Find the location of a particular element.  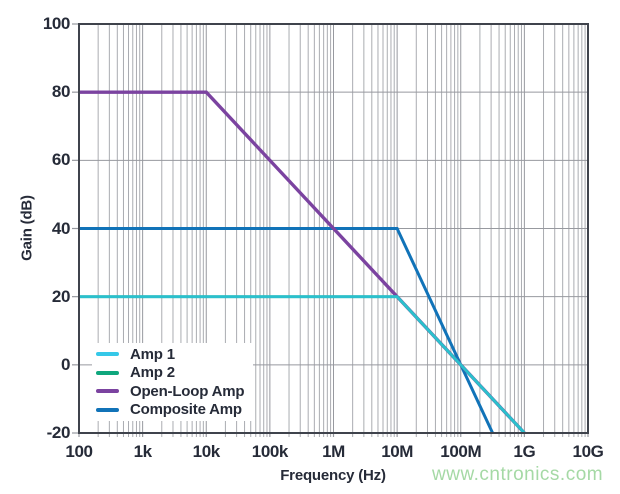

y-tick-label-20: 20 is located at coordinates (61, 296).